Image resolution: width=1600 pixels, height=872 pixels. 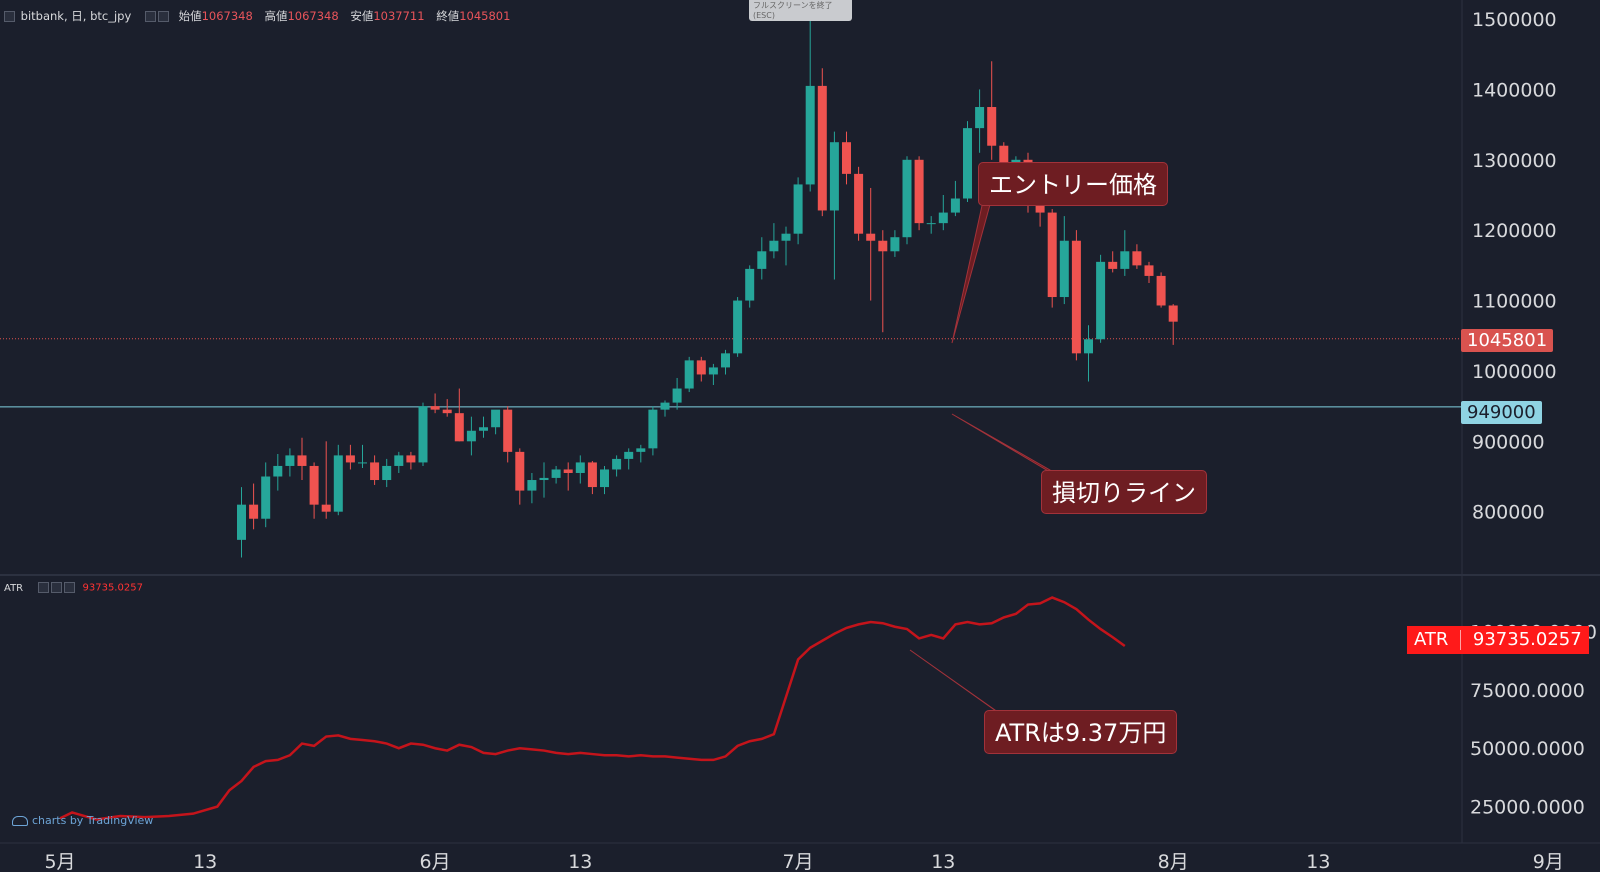 What do you see at coordinates (1514, 90) in the screenshot?
I see `y-tick-label: 1400000` at bounding box center [1514, 90].